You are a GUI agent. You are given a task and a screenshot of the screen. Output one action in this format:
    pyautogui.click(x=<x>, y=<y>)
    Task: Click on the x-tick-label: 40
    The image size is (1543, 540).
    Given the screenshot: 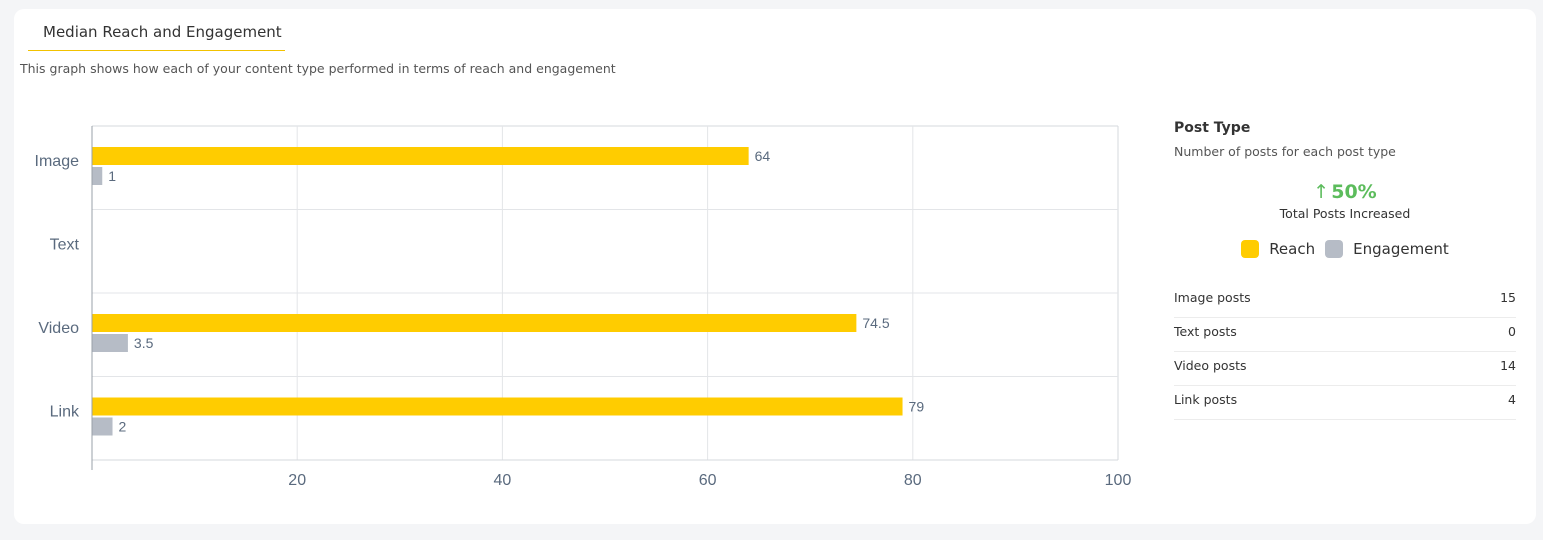 What is the action you would take?
    pyautogui.click(x=503, y=480)
    